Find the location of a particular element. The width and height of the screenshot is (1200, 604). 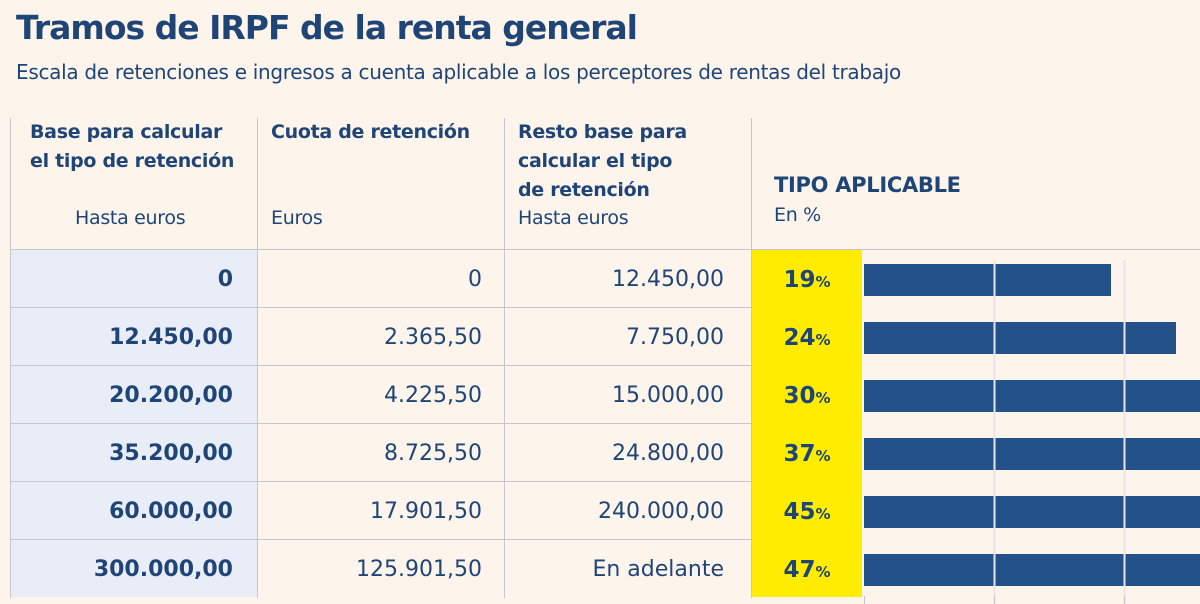

cell-resto: 240.000,00 is located at coordinates (661, 511).